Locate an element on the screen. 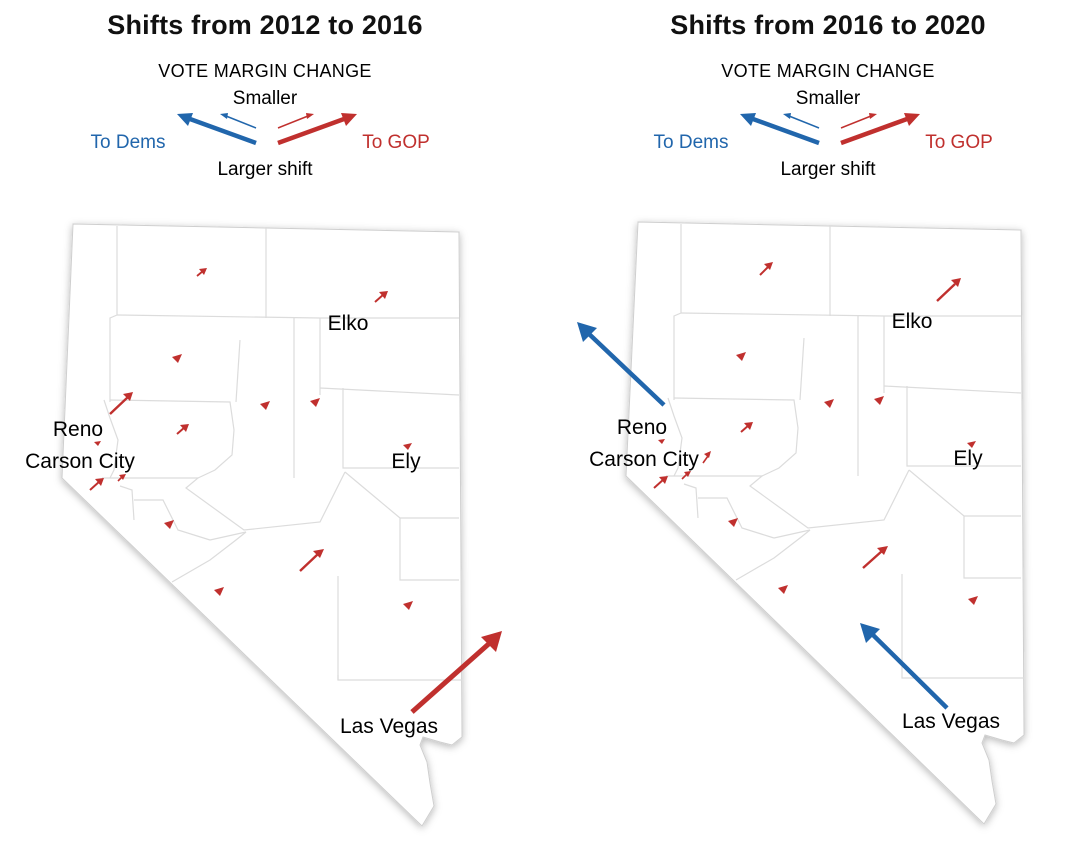 Image resolution: width=1080 pixels, height=842 pixels. map-title: Shifts from 2016 to 2020 is located at coordinates (828, 25).